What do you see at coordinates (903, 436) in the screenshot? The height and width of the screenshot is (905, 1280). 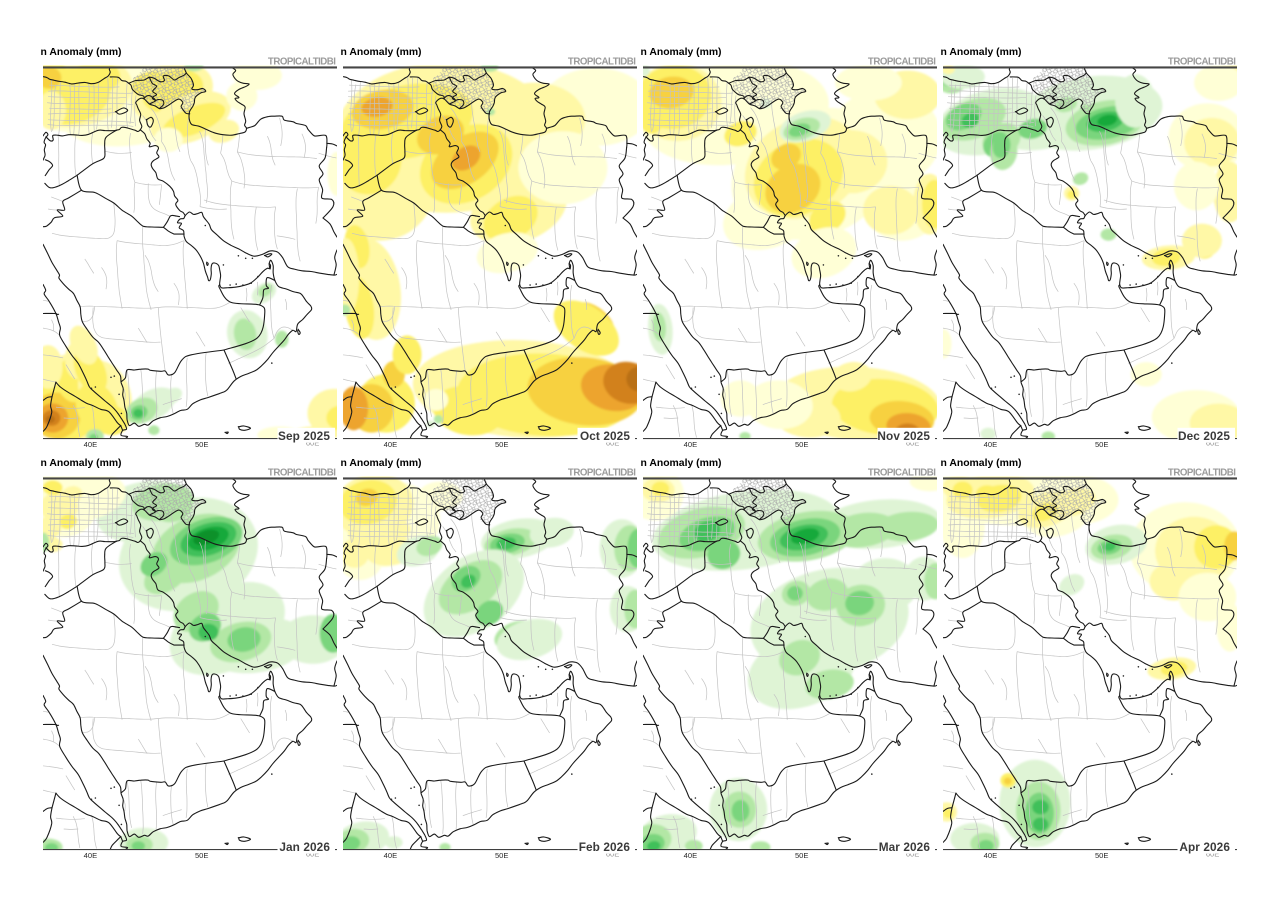 I see `svg-text: Nov 2025` at bounding box center [903, 436].